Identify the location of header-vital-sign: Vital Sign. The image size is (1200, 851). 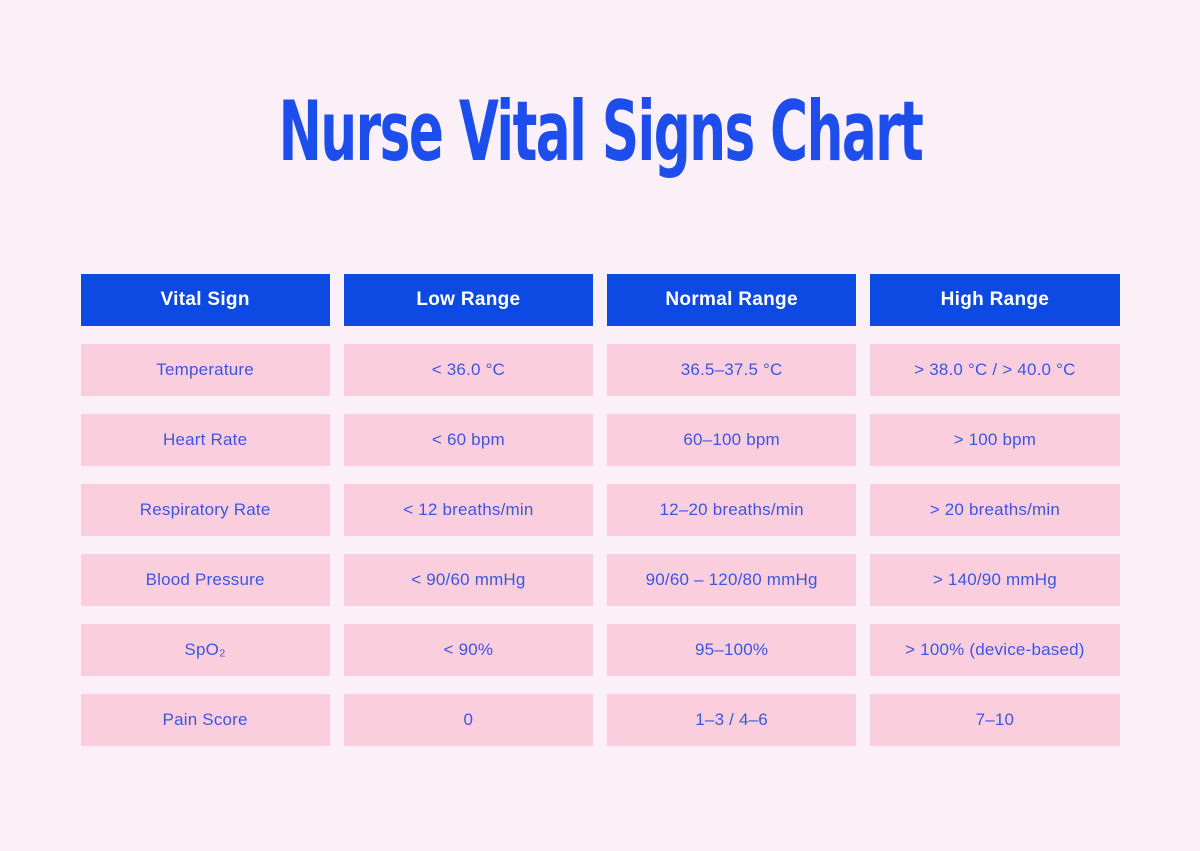
(205, 300).